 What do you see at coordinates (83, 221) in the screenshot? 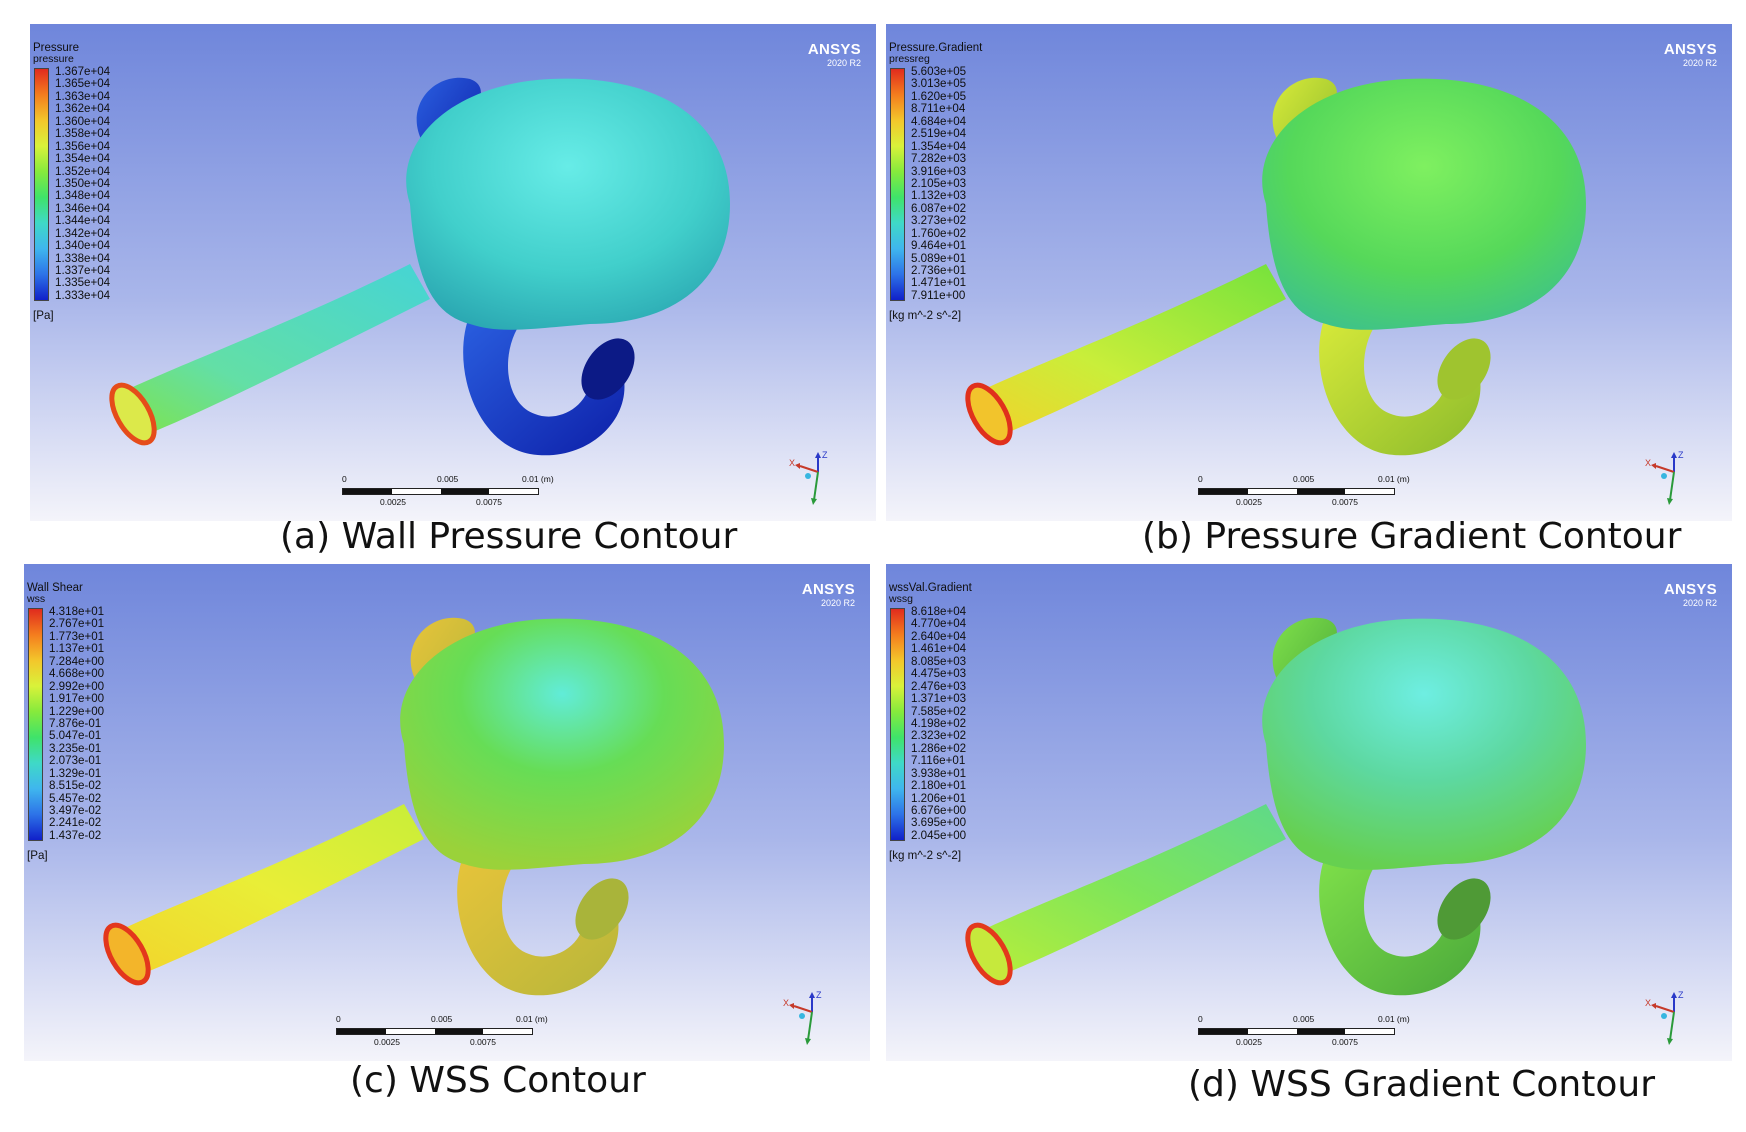
I see `legend-tick-label: 1.344e+04` at bounding box center [83, 221].